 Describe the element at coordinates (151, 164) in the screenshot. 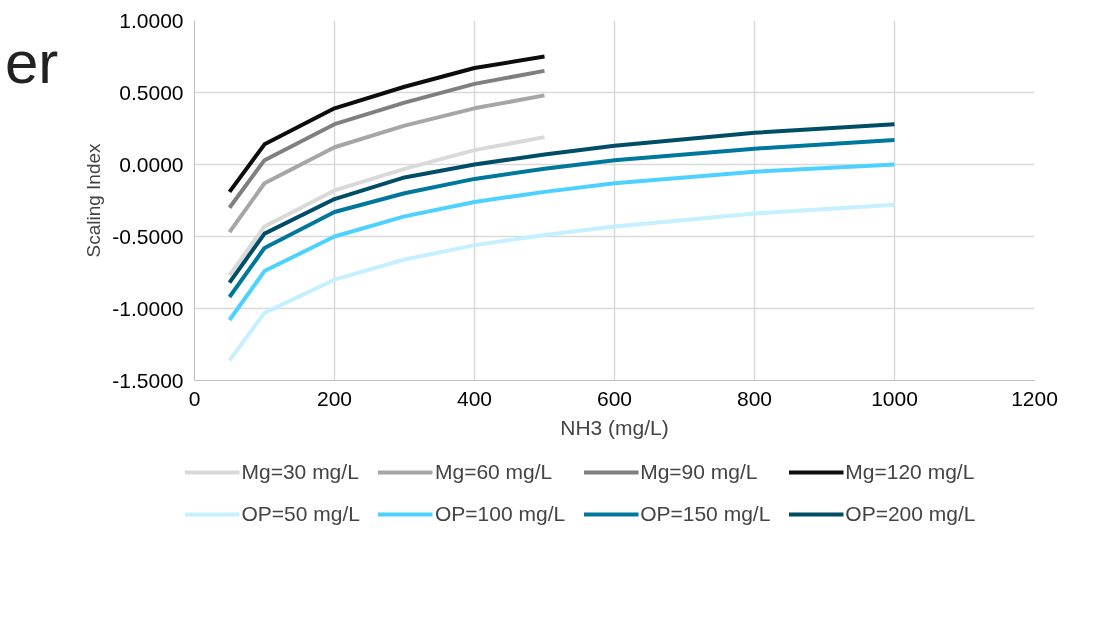

I see `y-tick-label: 0.0000` at that location.